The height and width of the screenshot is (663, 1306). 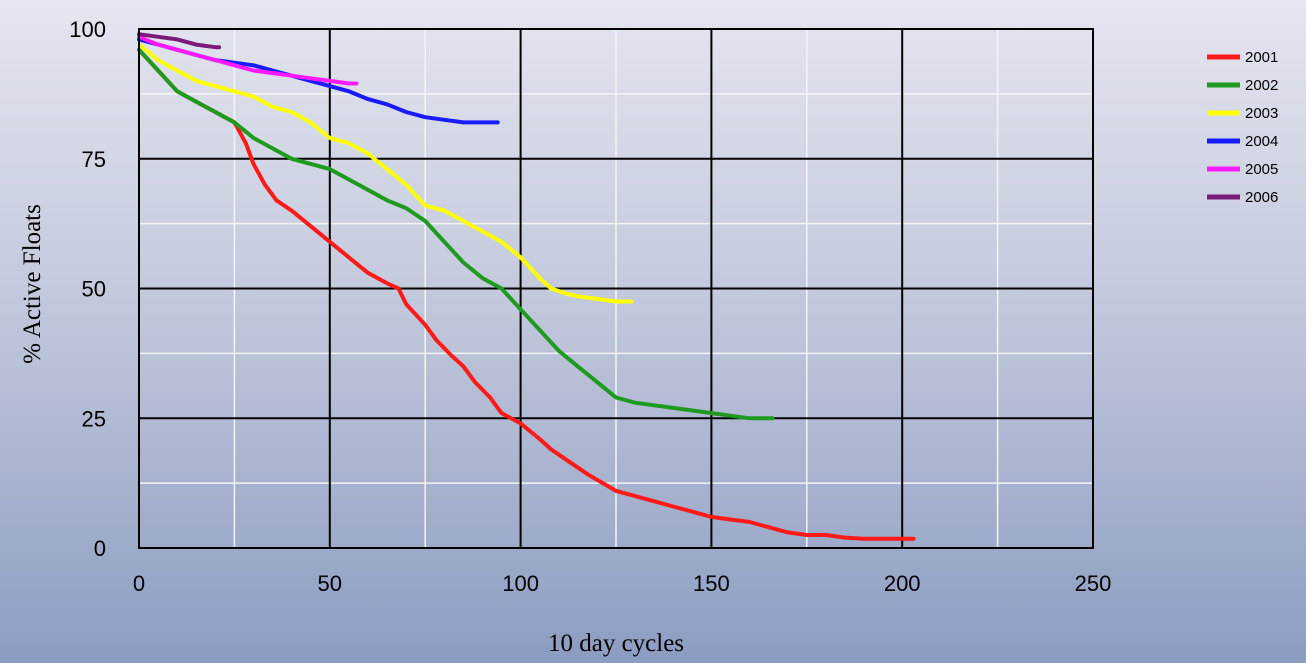 What do you see at coordinates (902, 583) in the screenshot?
I see `x-tick-label: 200` at bounding box center [902, 583].